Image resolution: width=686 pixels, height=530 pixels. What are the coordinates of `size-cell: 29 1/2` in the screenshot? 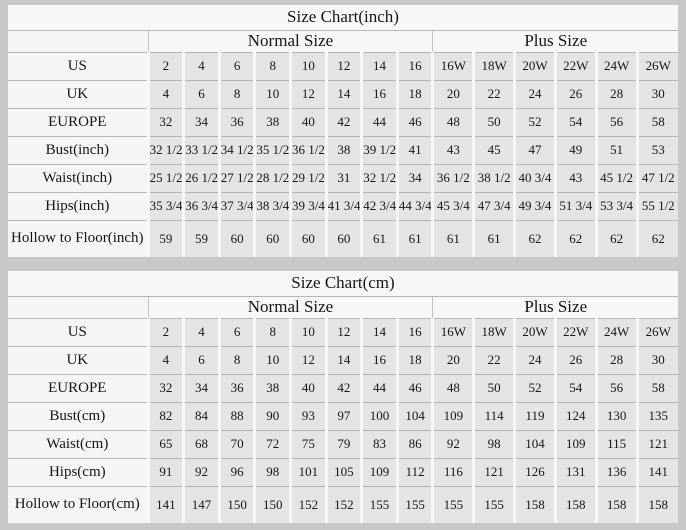 It's located at (308, 177).